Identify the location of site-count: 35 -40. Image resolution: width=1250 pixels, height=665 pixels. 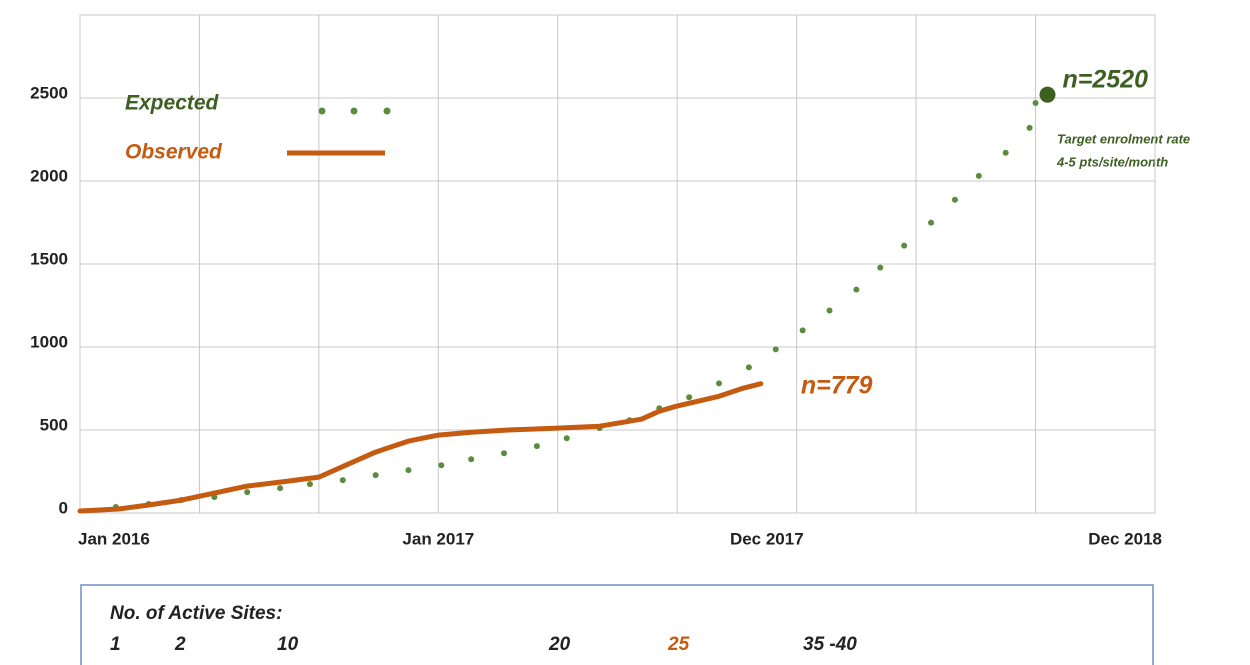
(830, 644).